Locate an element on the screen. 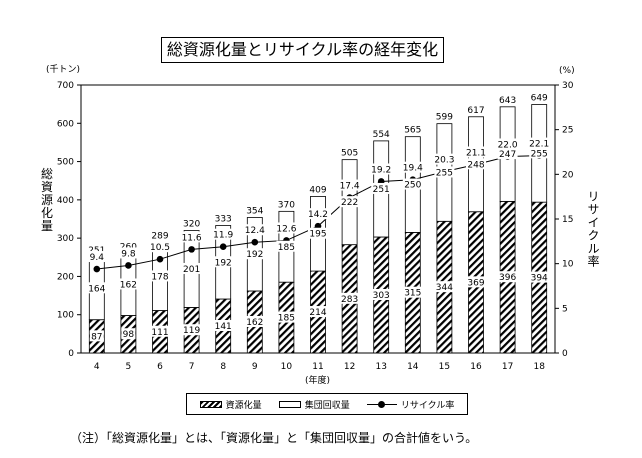 This screenshot has width=642, height=458. x-tick-label: 16 is located at coordinates (476, 367).